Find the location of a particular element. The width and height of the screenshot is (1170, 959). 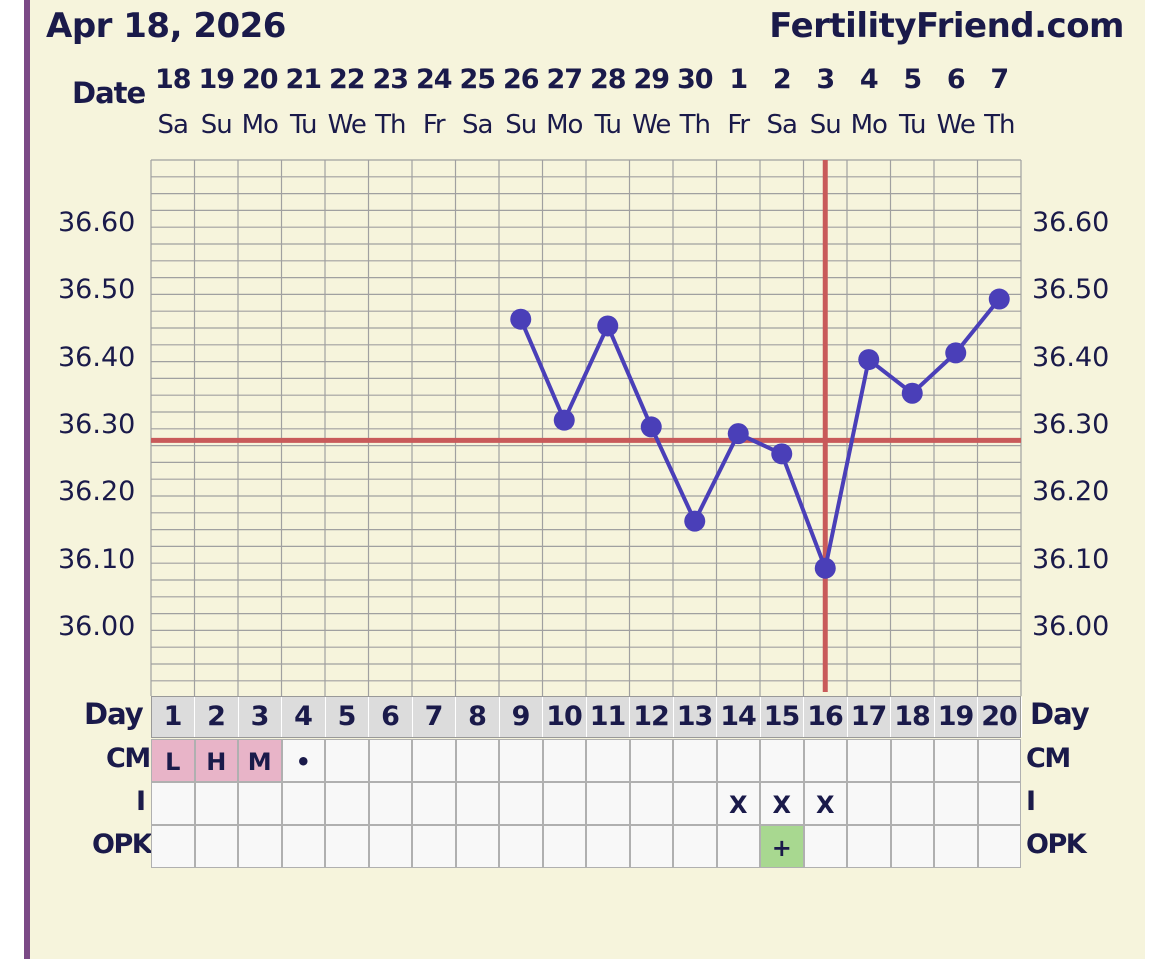

cycle-day-label: 4 is located at coordinates (304, 717).